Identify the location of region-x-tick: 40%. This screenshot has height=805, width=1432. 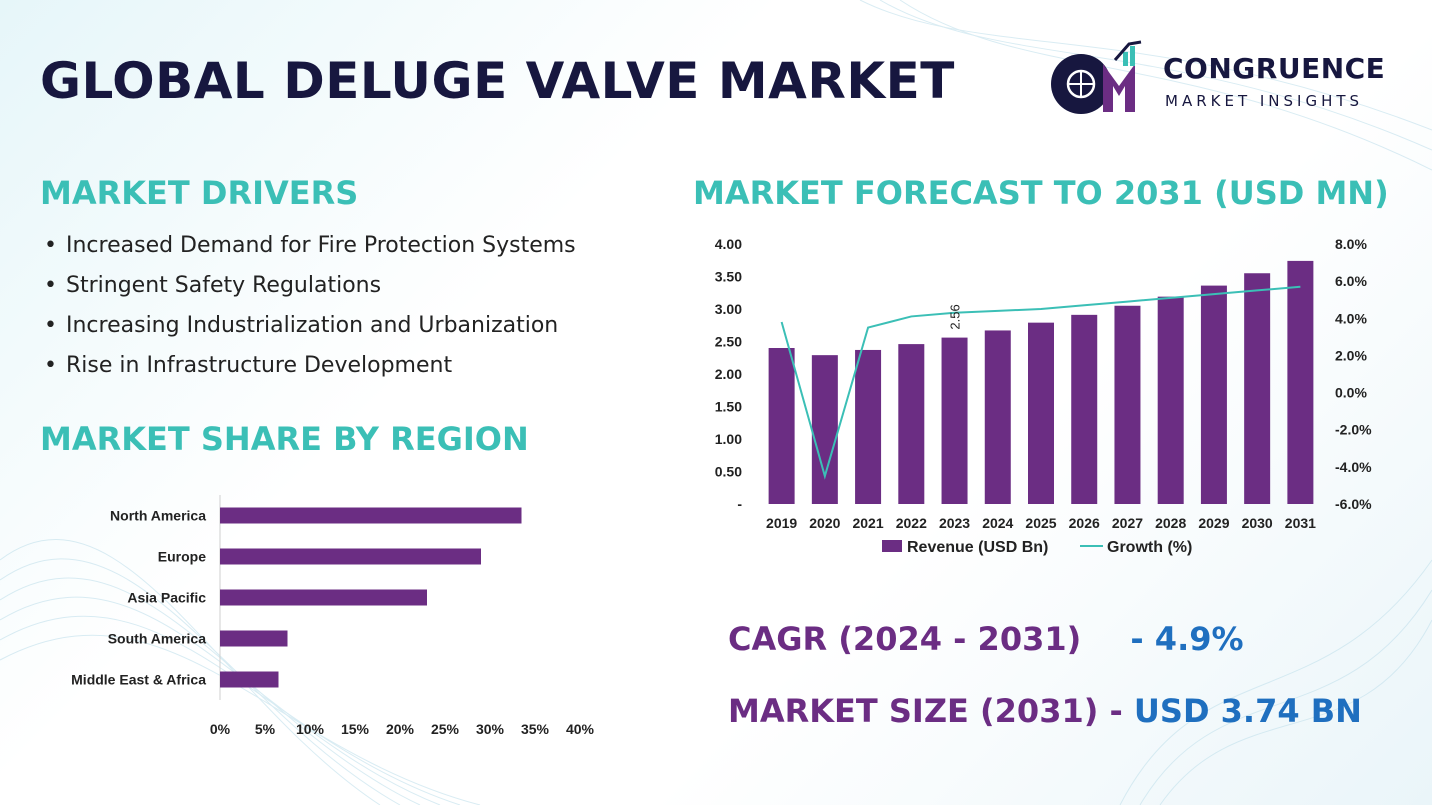
(580, 729).